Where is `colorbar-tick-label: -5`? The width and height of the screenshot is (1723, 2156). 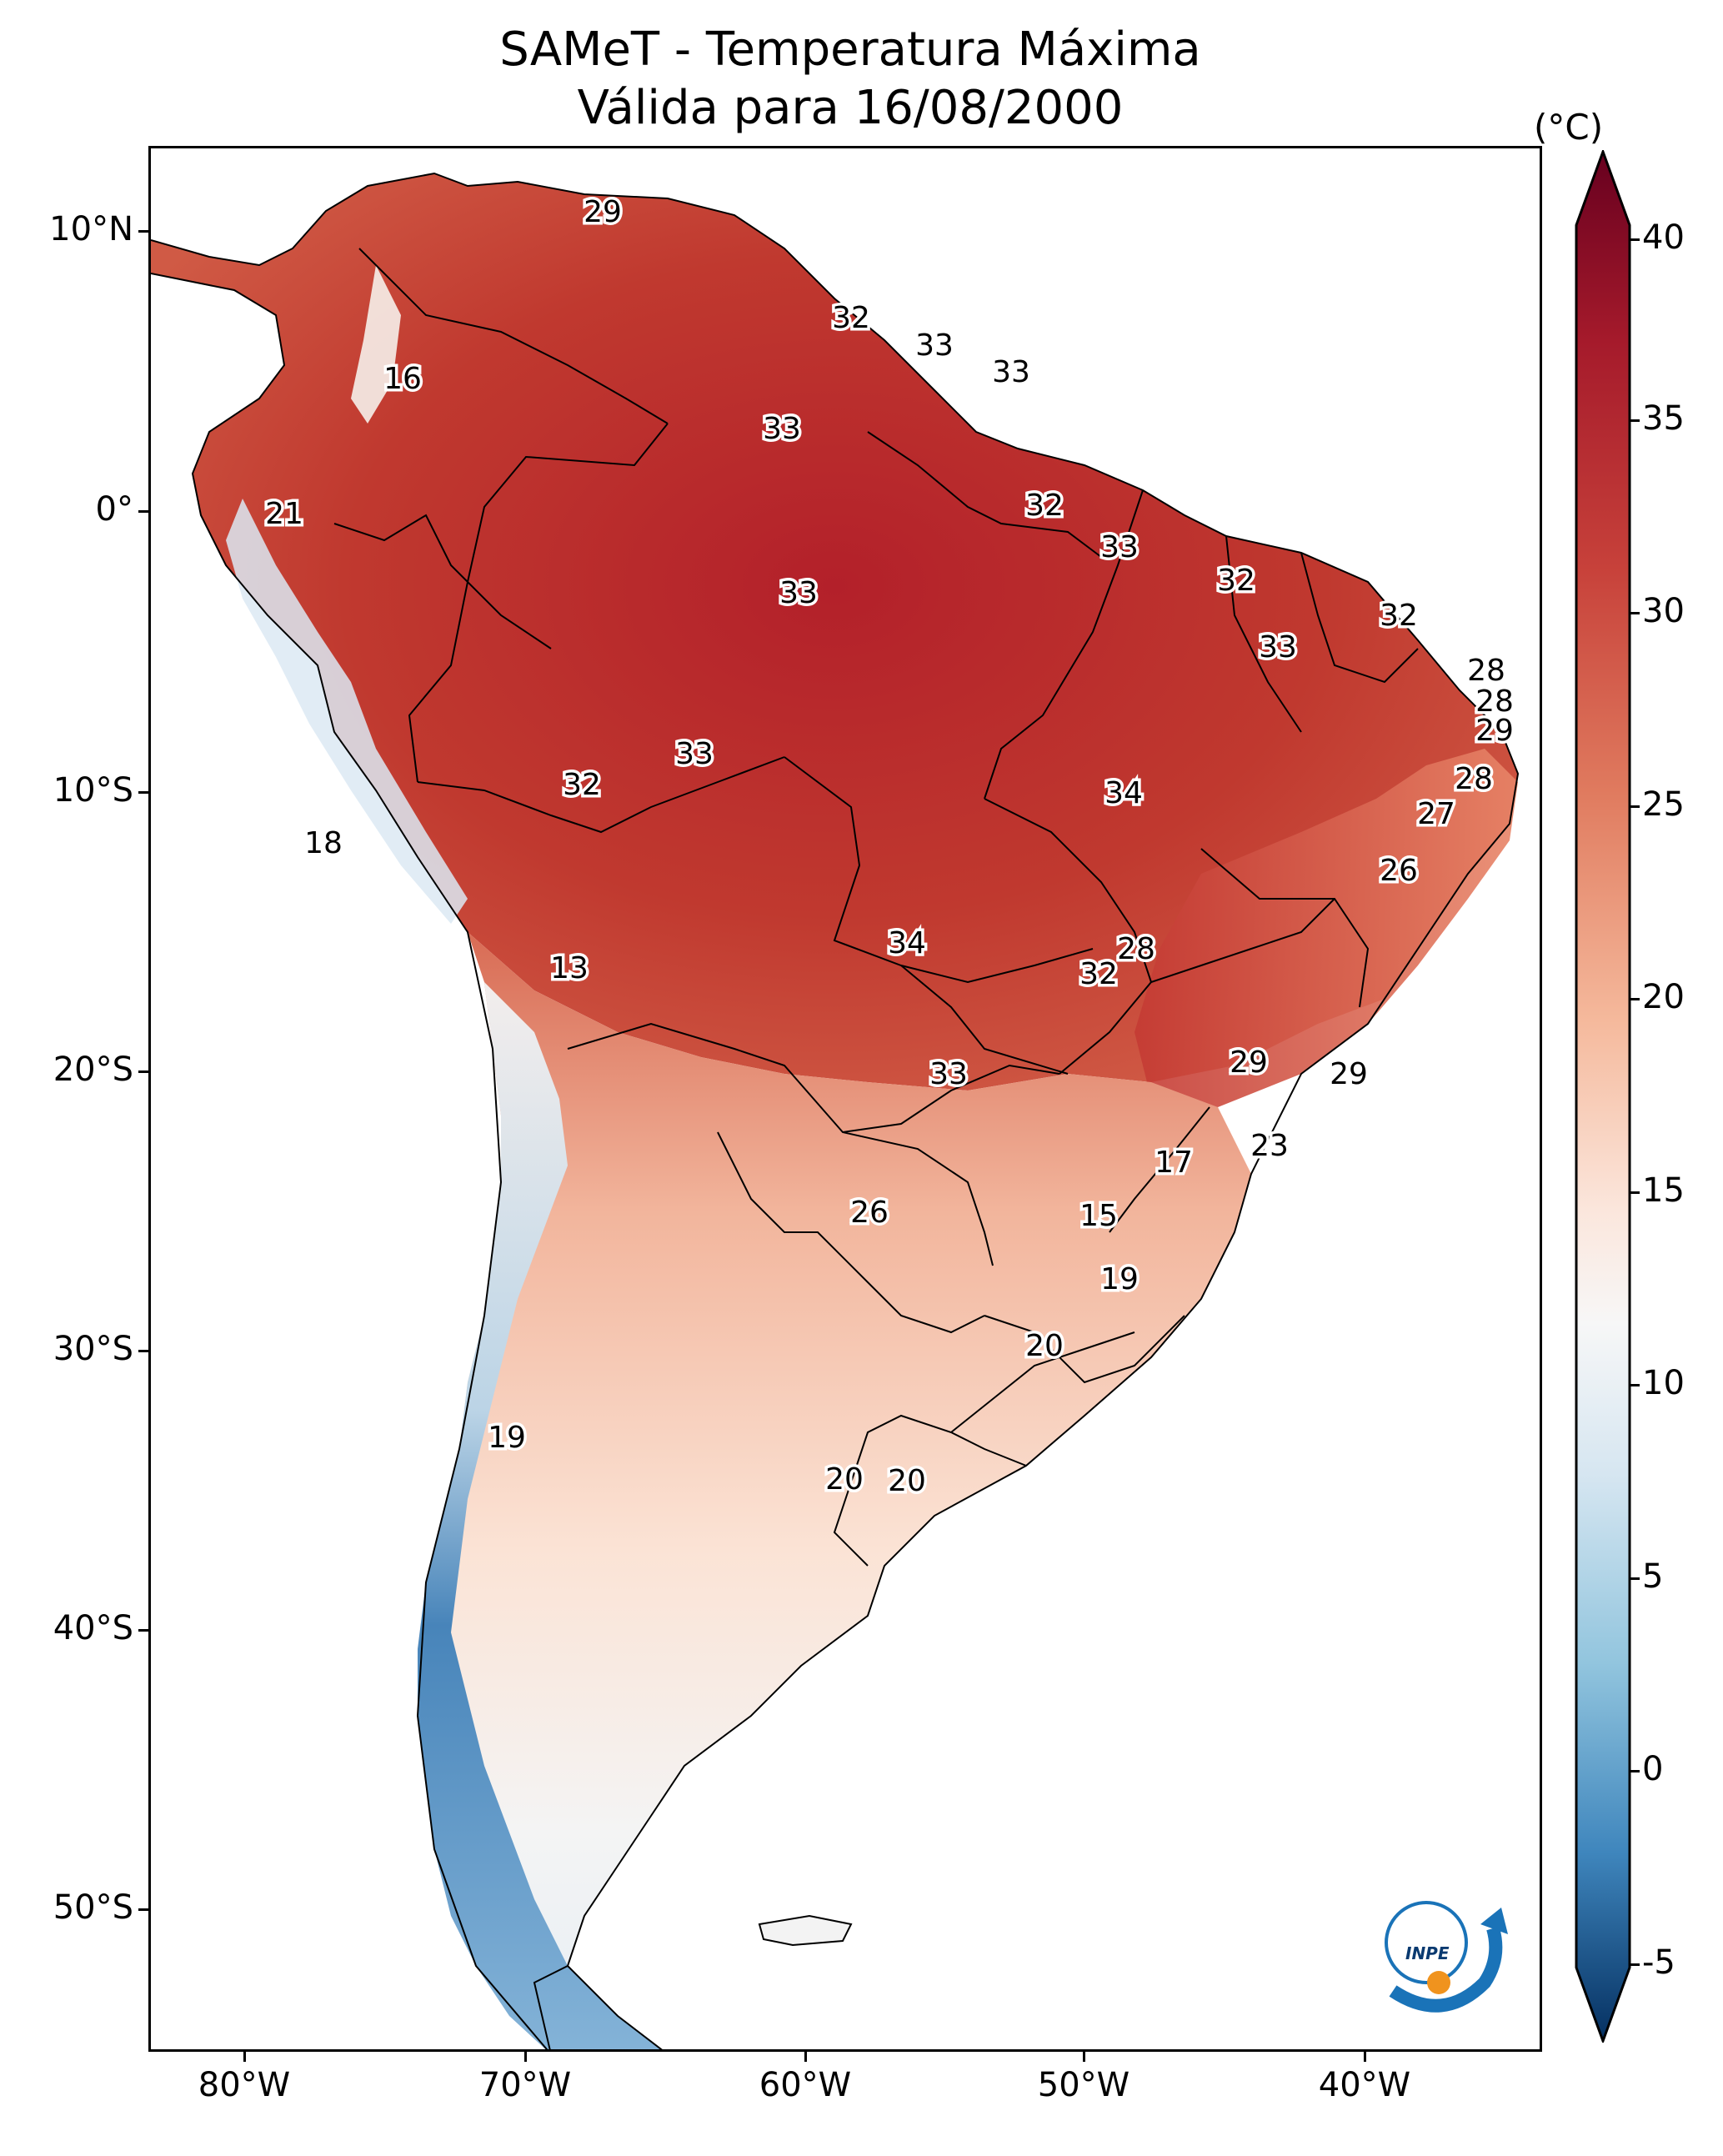 colorbar-tick-label: -5 is located at coordinates (1659, 1963).